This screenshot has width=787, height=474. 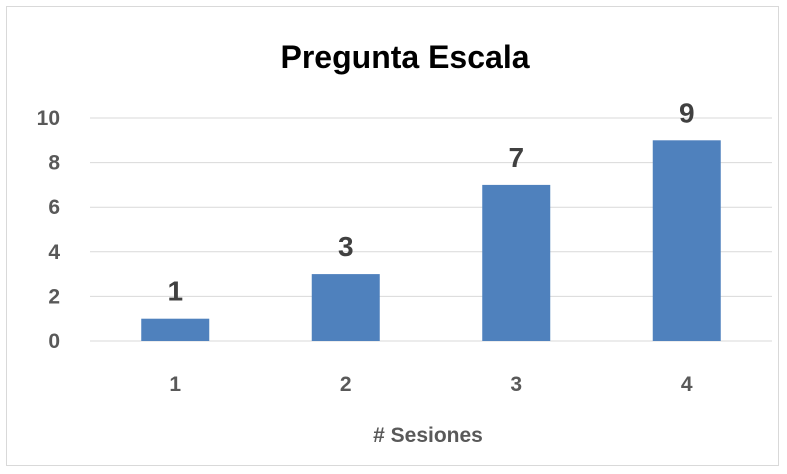 I want to click on data-label: 9, so click(x=687, y=112).